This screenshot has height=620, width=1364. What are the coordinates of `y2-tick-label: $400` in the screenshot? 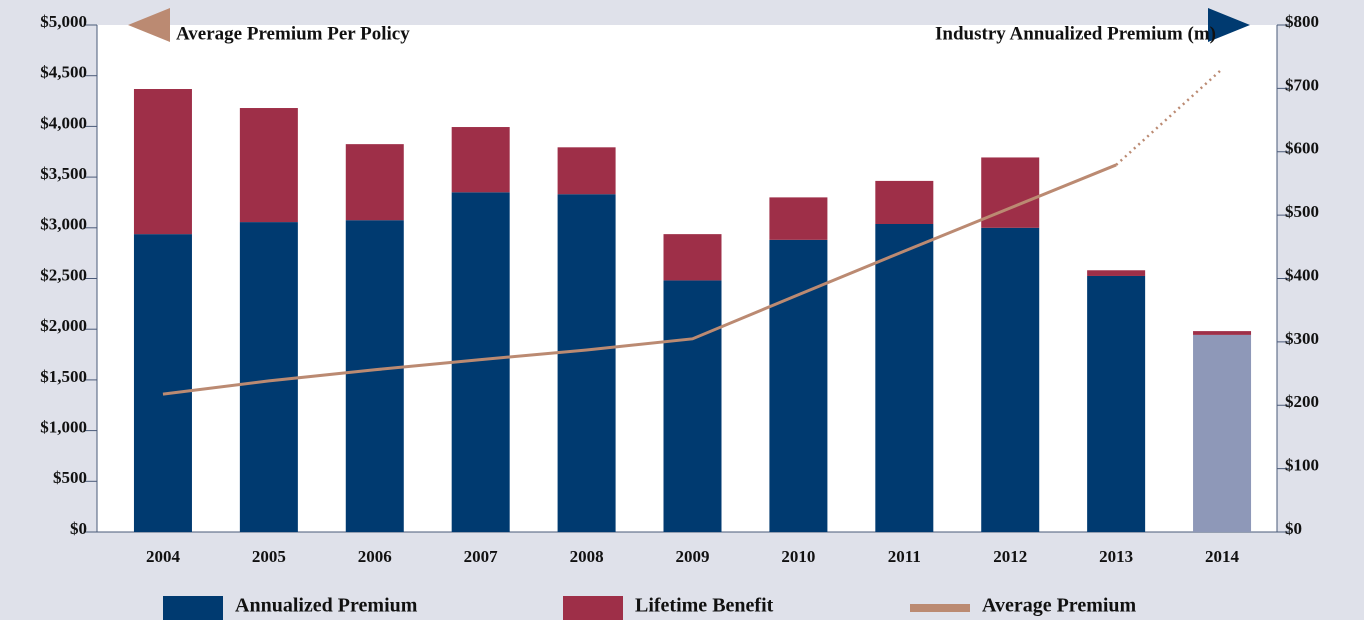 It's located at (1302, 274).